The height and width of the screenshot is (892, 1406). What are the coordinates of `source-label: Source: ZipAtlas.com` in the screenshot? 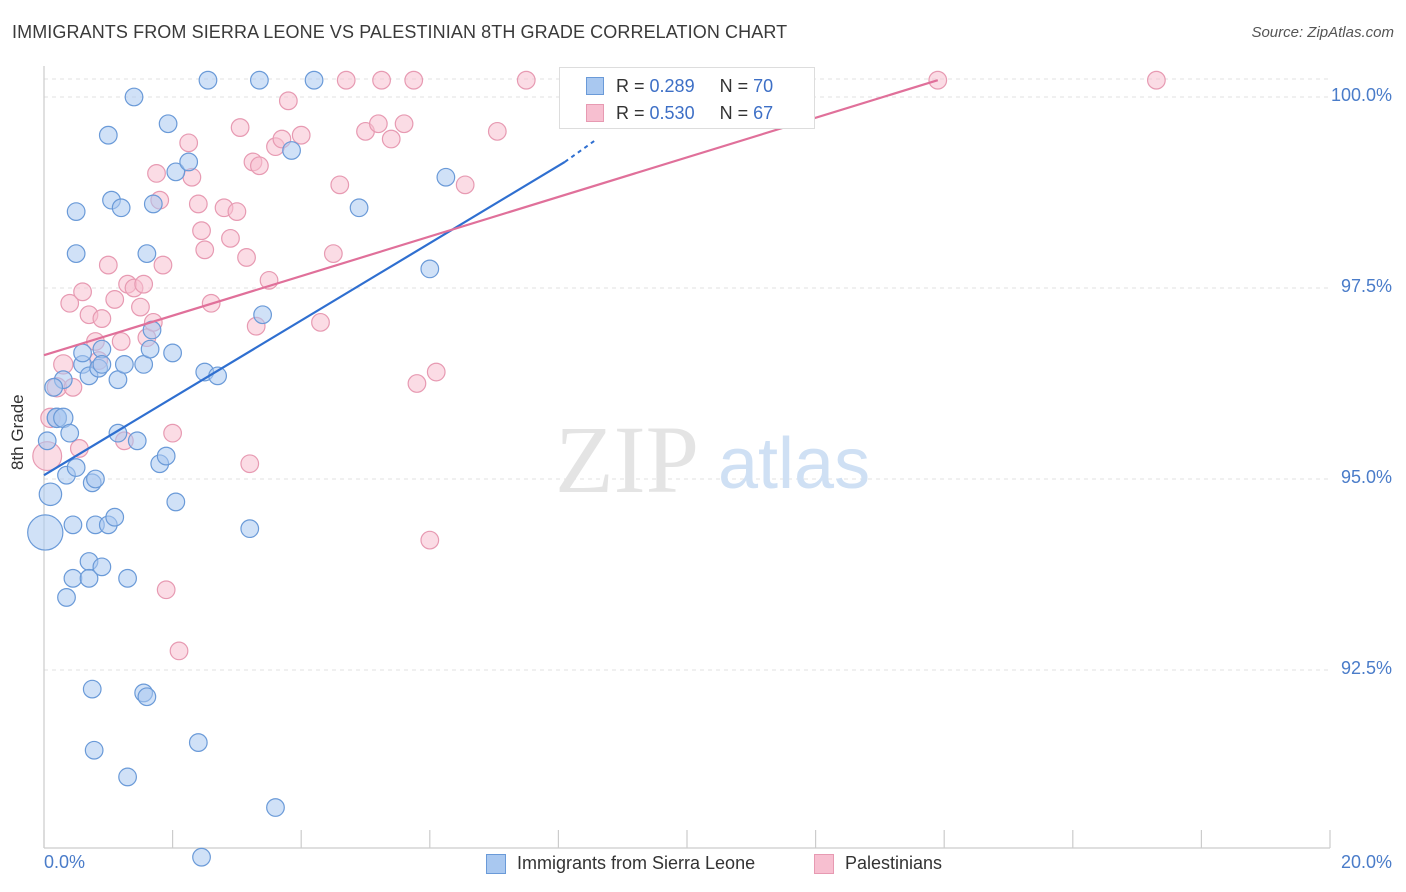 It's located at (1322, 32).